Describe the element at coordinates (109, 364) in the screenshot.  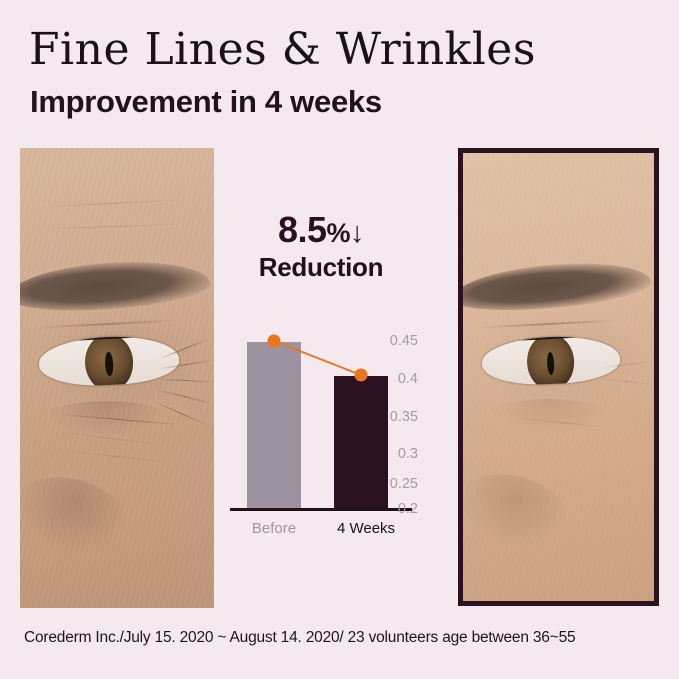
I see `before-pupil` at that location.